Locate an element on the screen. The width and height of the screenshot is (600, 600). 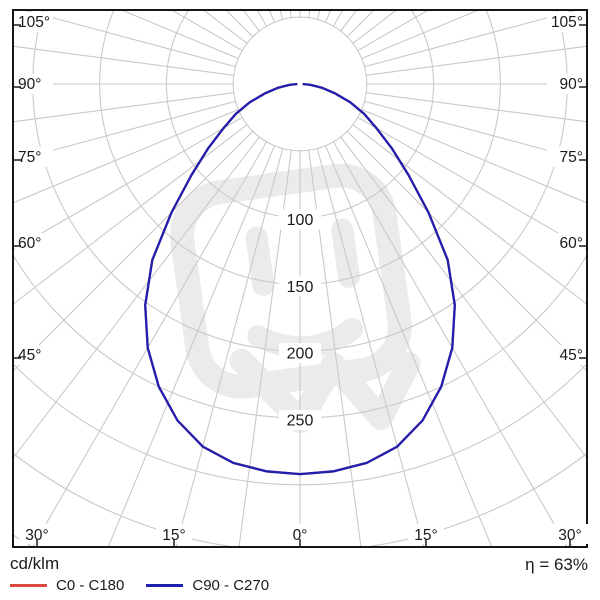
c0-c180-line-swatch is located at coordinates (28, 585).